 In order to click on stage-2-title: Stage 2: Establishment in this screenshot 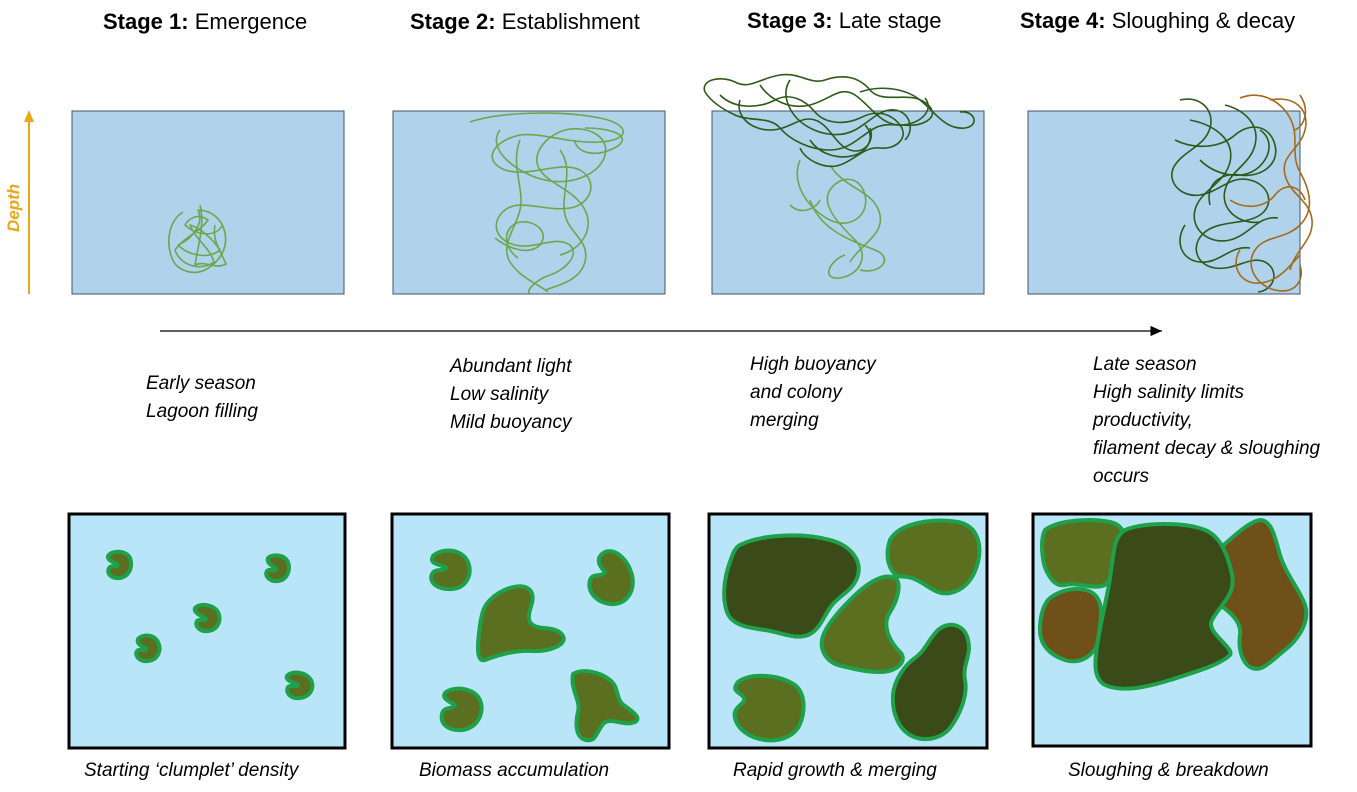, I will do `click(525, 21)`.